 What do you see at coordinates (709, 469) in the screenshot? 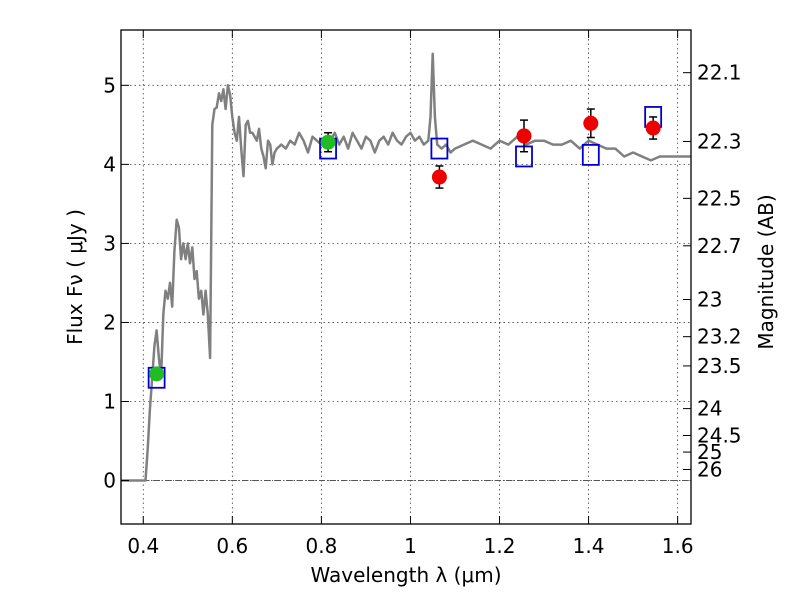
I see `right-tick-label: 26` at bounding box center [709, 469].